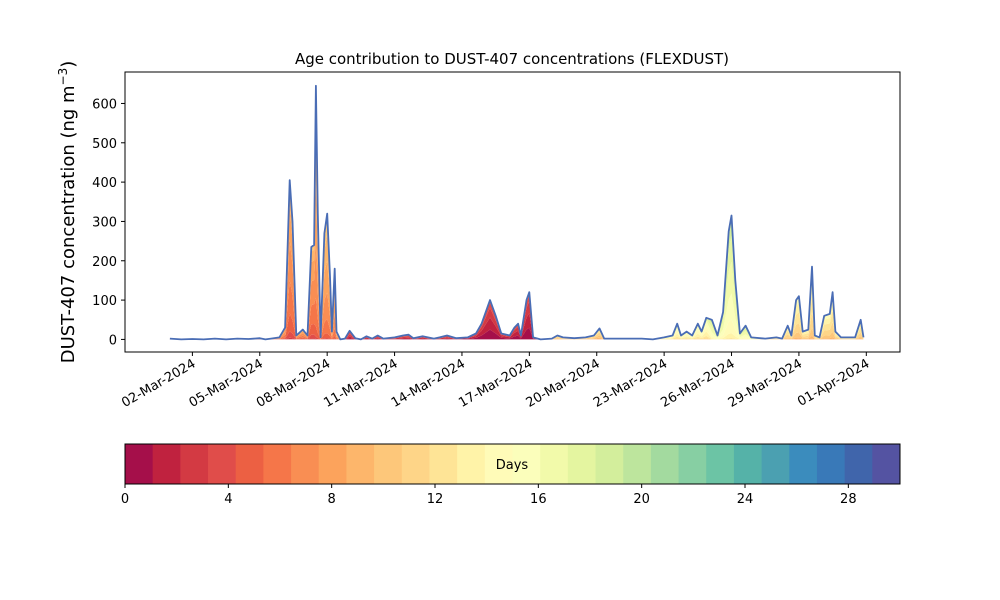  Describe the element at coordinates (104, 144) in the screenshot. I see `y-tick-label: 500` at that location.